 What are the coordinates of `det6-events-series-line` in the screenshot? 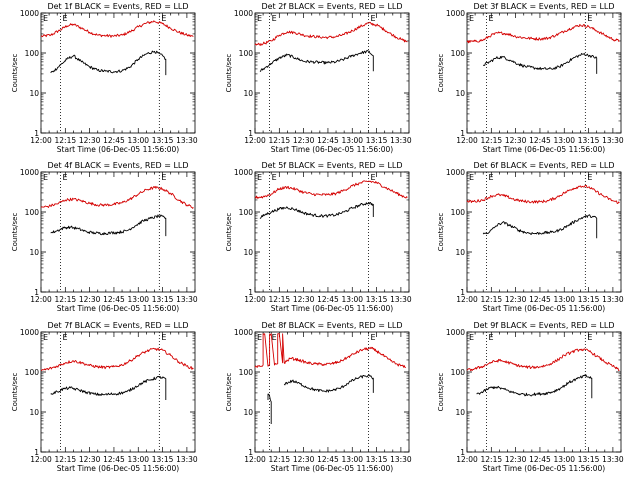 It's located at (540, 226).